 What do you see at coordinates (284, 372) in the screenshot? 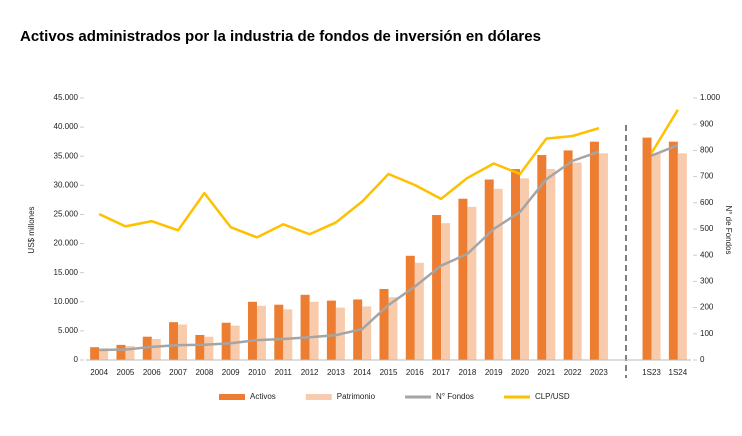
I see `x-tick-label: 2011` at bounding box center [284, 372].